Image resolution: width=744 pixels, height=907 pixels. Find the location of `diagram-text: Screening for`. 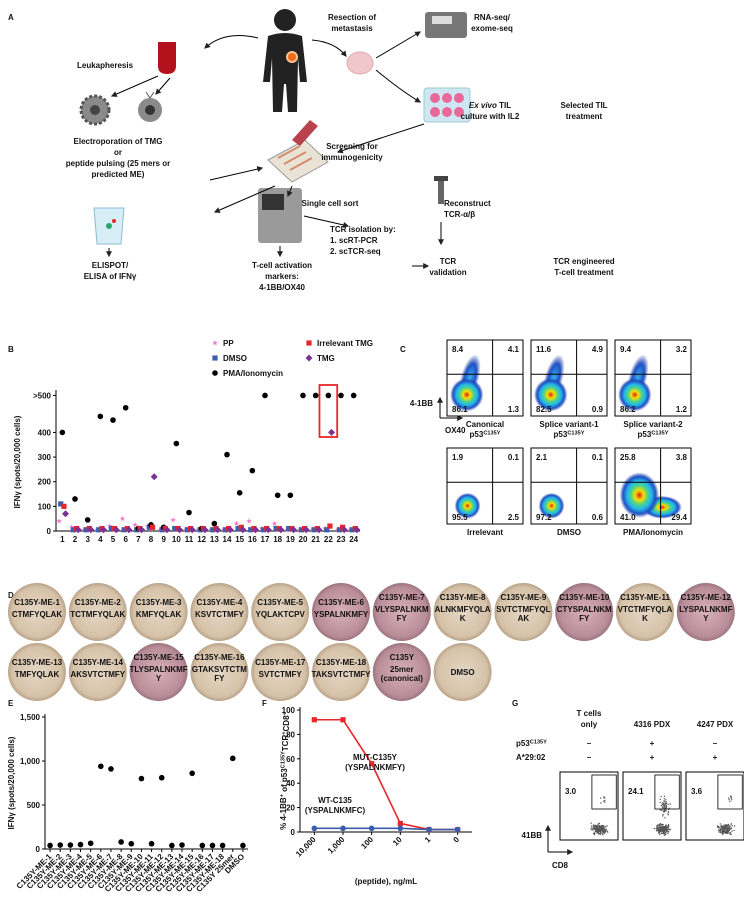

diagram-text: Screening for is located at coordinates (352, 146).